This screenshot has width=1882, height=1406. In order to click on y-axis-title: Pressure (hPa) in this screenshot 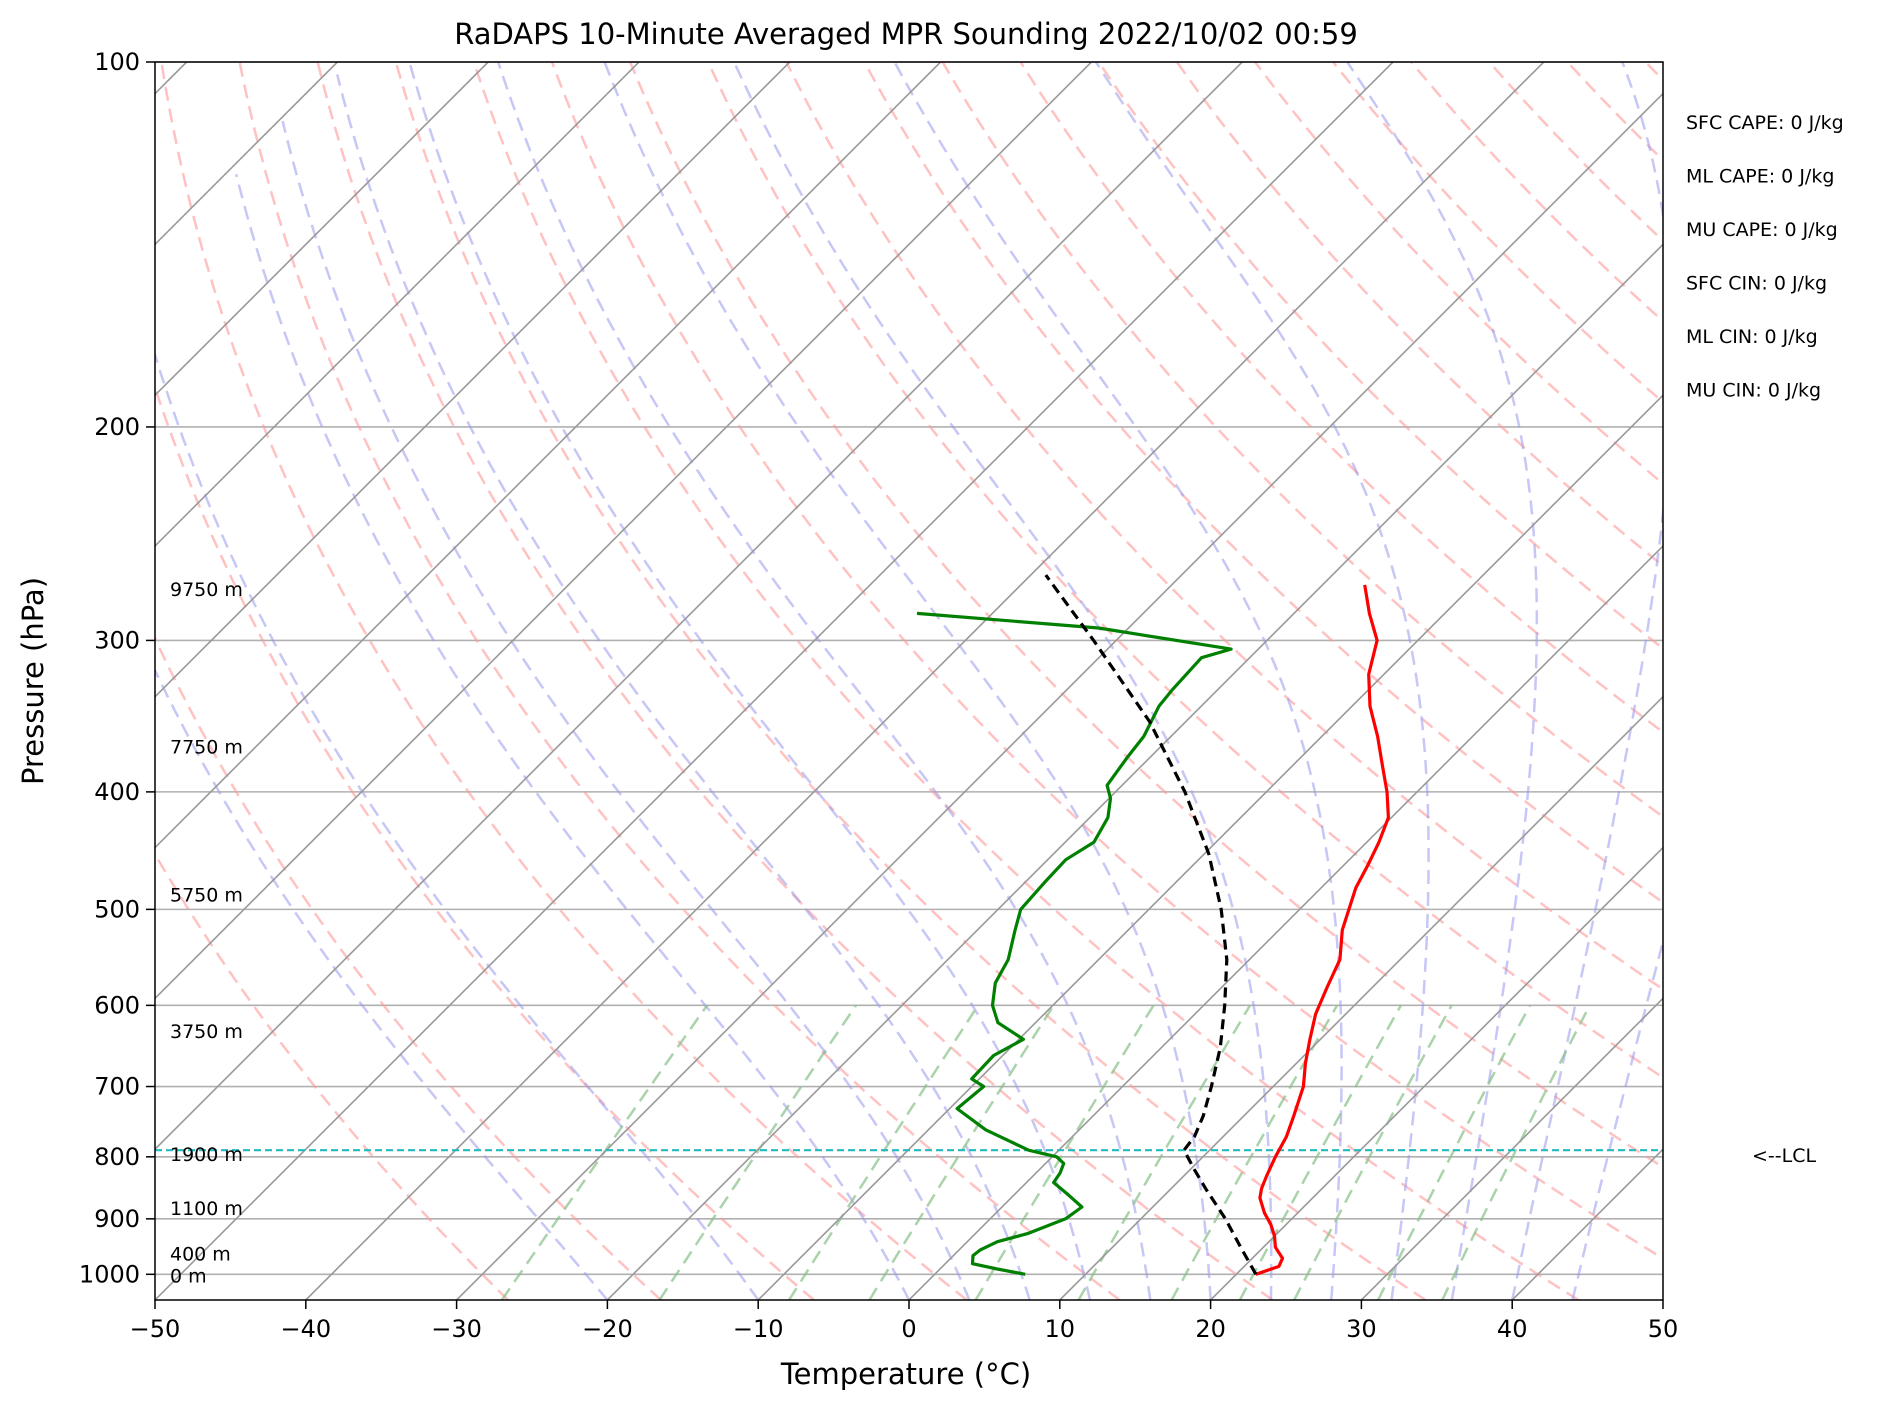, I will do `click(33, 681)`.